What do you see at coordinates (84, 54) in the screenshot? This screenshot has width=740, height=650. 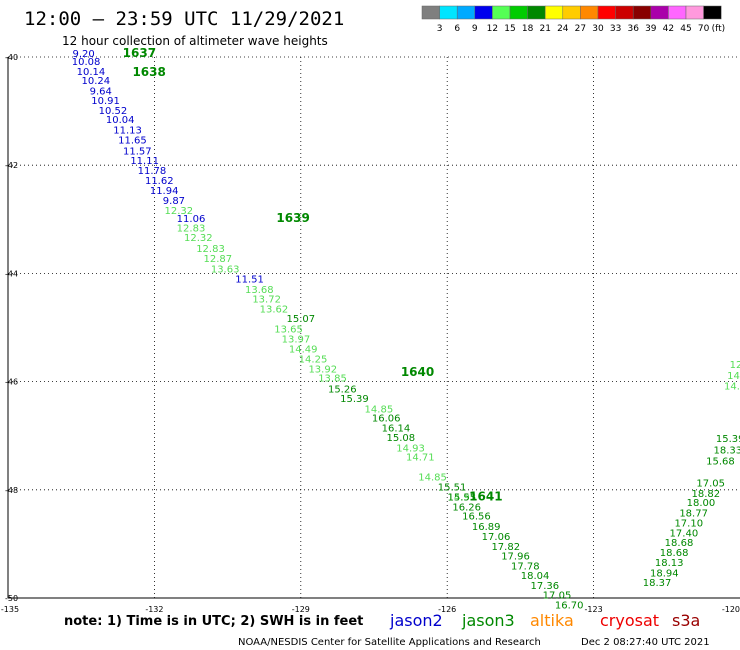 I see `swh-value-label: 9.20` at bounding box center [84, 54].